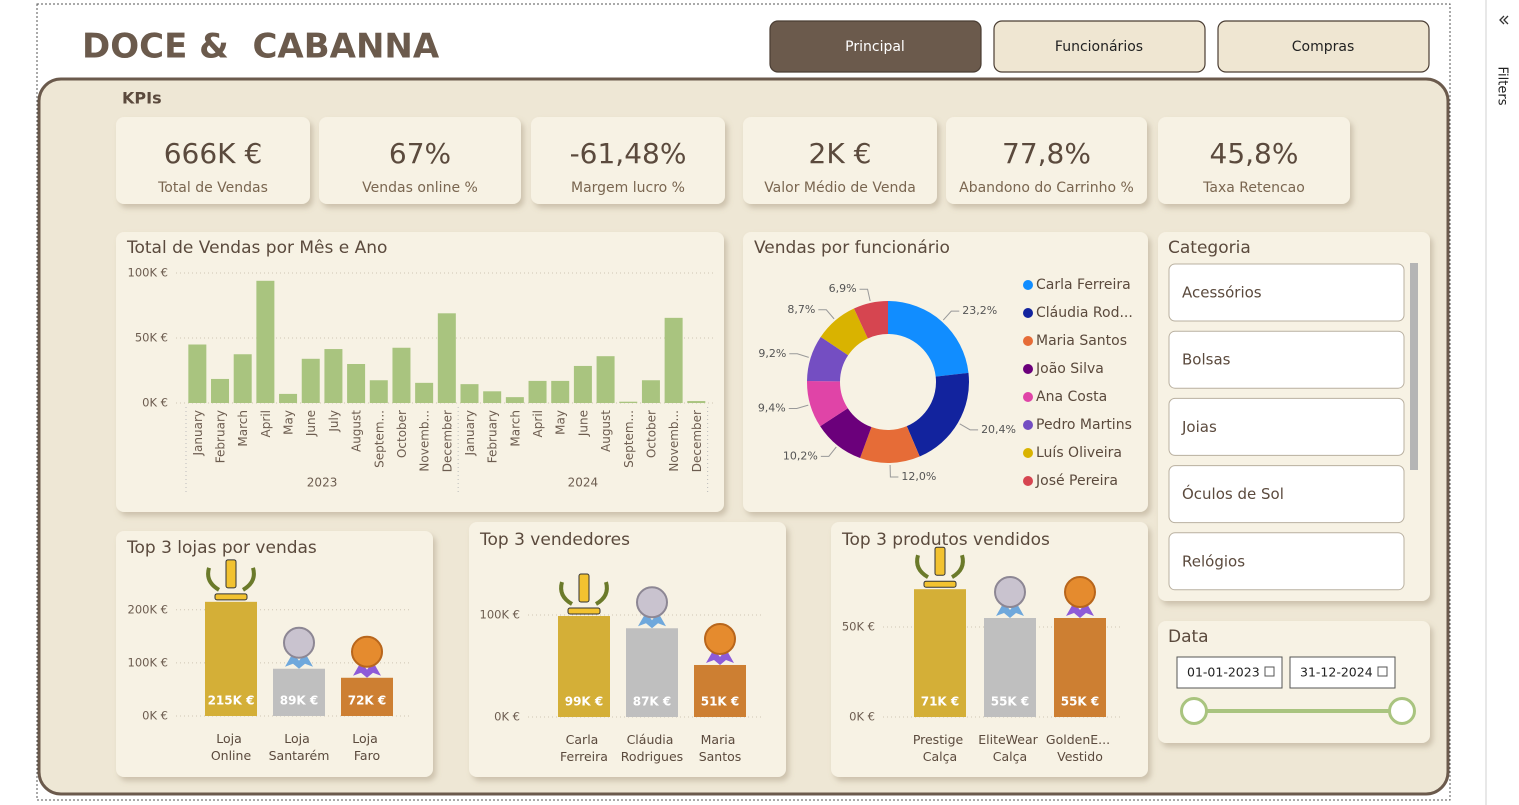 The width and height of the screenshot is (1519, 805). Describe the element at coordinates (1083, 285) in the screenshot. I see `legend-label: Carla Ferreira` at that location.